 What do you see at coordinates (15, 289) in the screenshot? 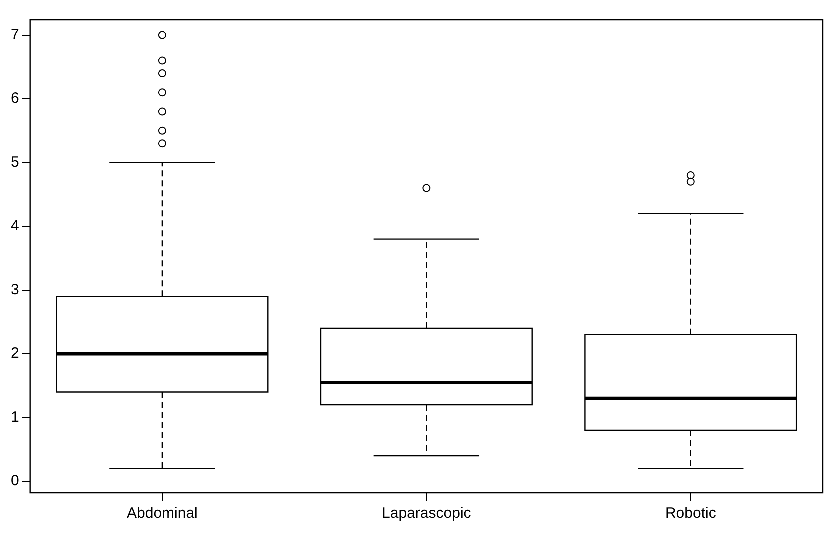
I see `y-tick-label: 3` at bounding box center [15, 289].